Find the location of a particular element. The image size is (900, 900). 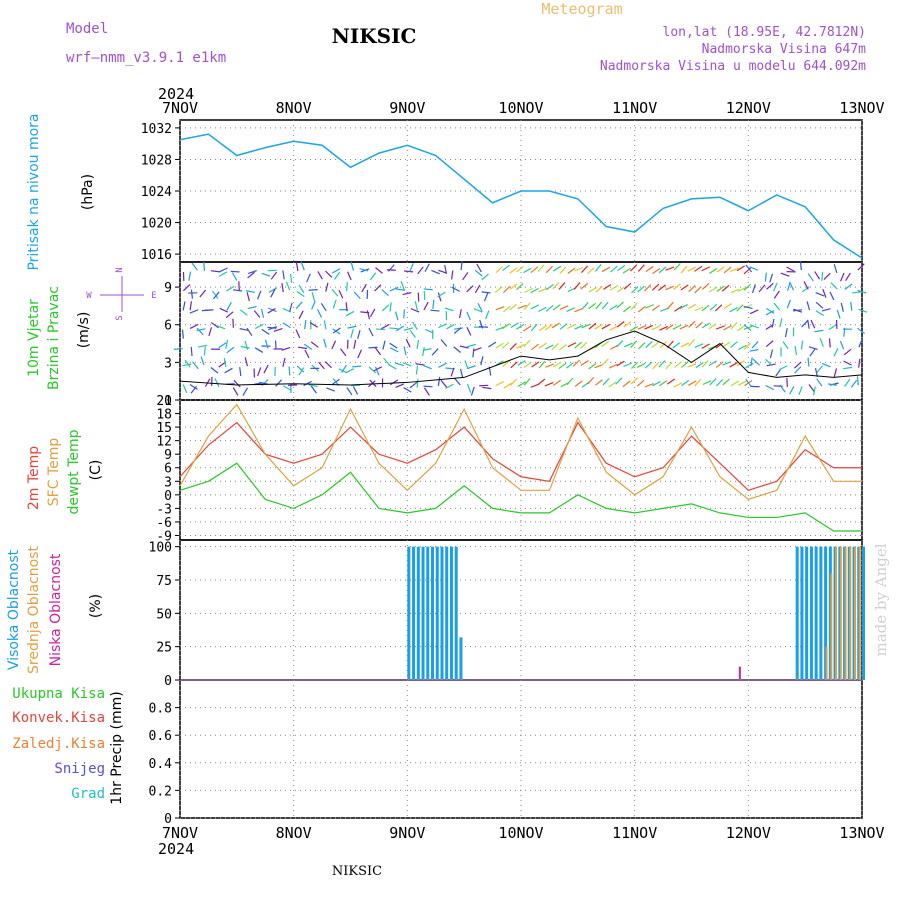

wind-barbs is located at coordinates (520, 328).